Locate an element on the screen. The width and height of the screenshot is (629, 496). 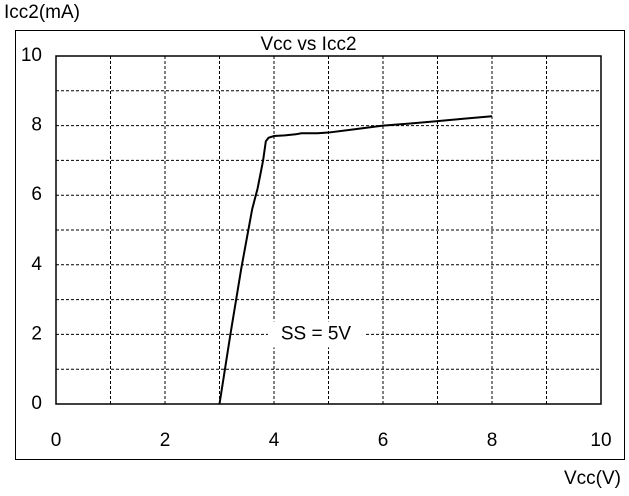
x-tick-label-4: 4 is located at coordinates (274, 440).